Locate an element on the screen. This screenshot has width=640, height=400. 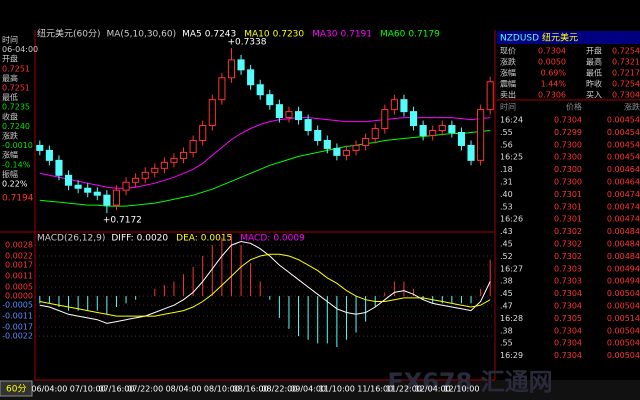
indicator-value: 0.7230 is located at coordinates (289, 35).